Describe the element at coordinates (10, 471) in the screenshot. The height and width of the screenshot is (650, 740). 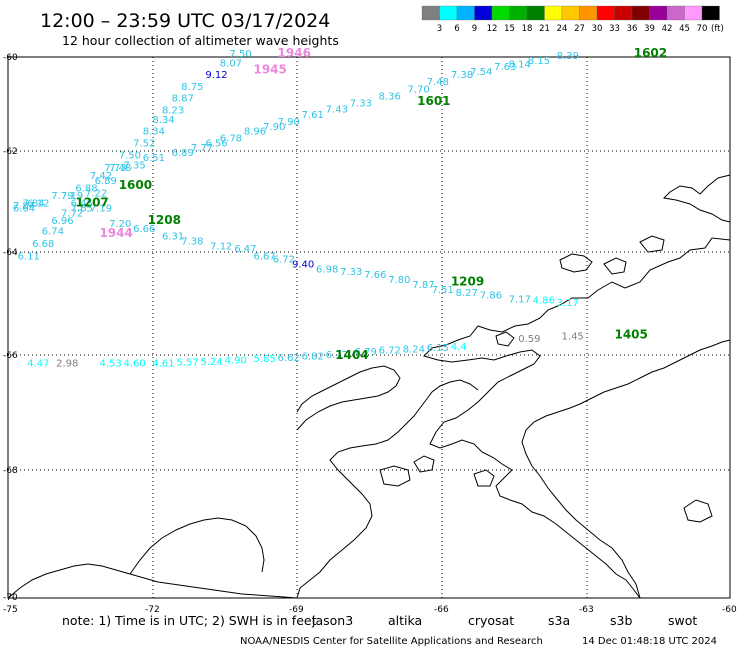
I see `lat-label: -68` at that location.